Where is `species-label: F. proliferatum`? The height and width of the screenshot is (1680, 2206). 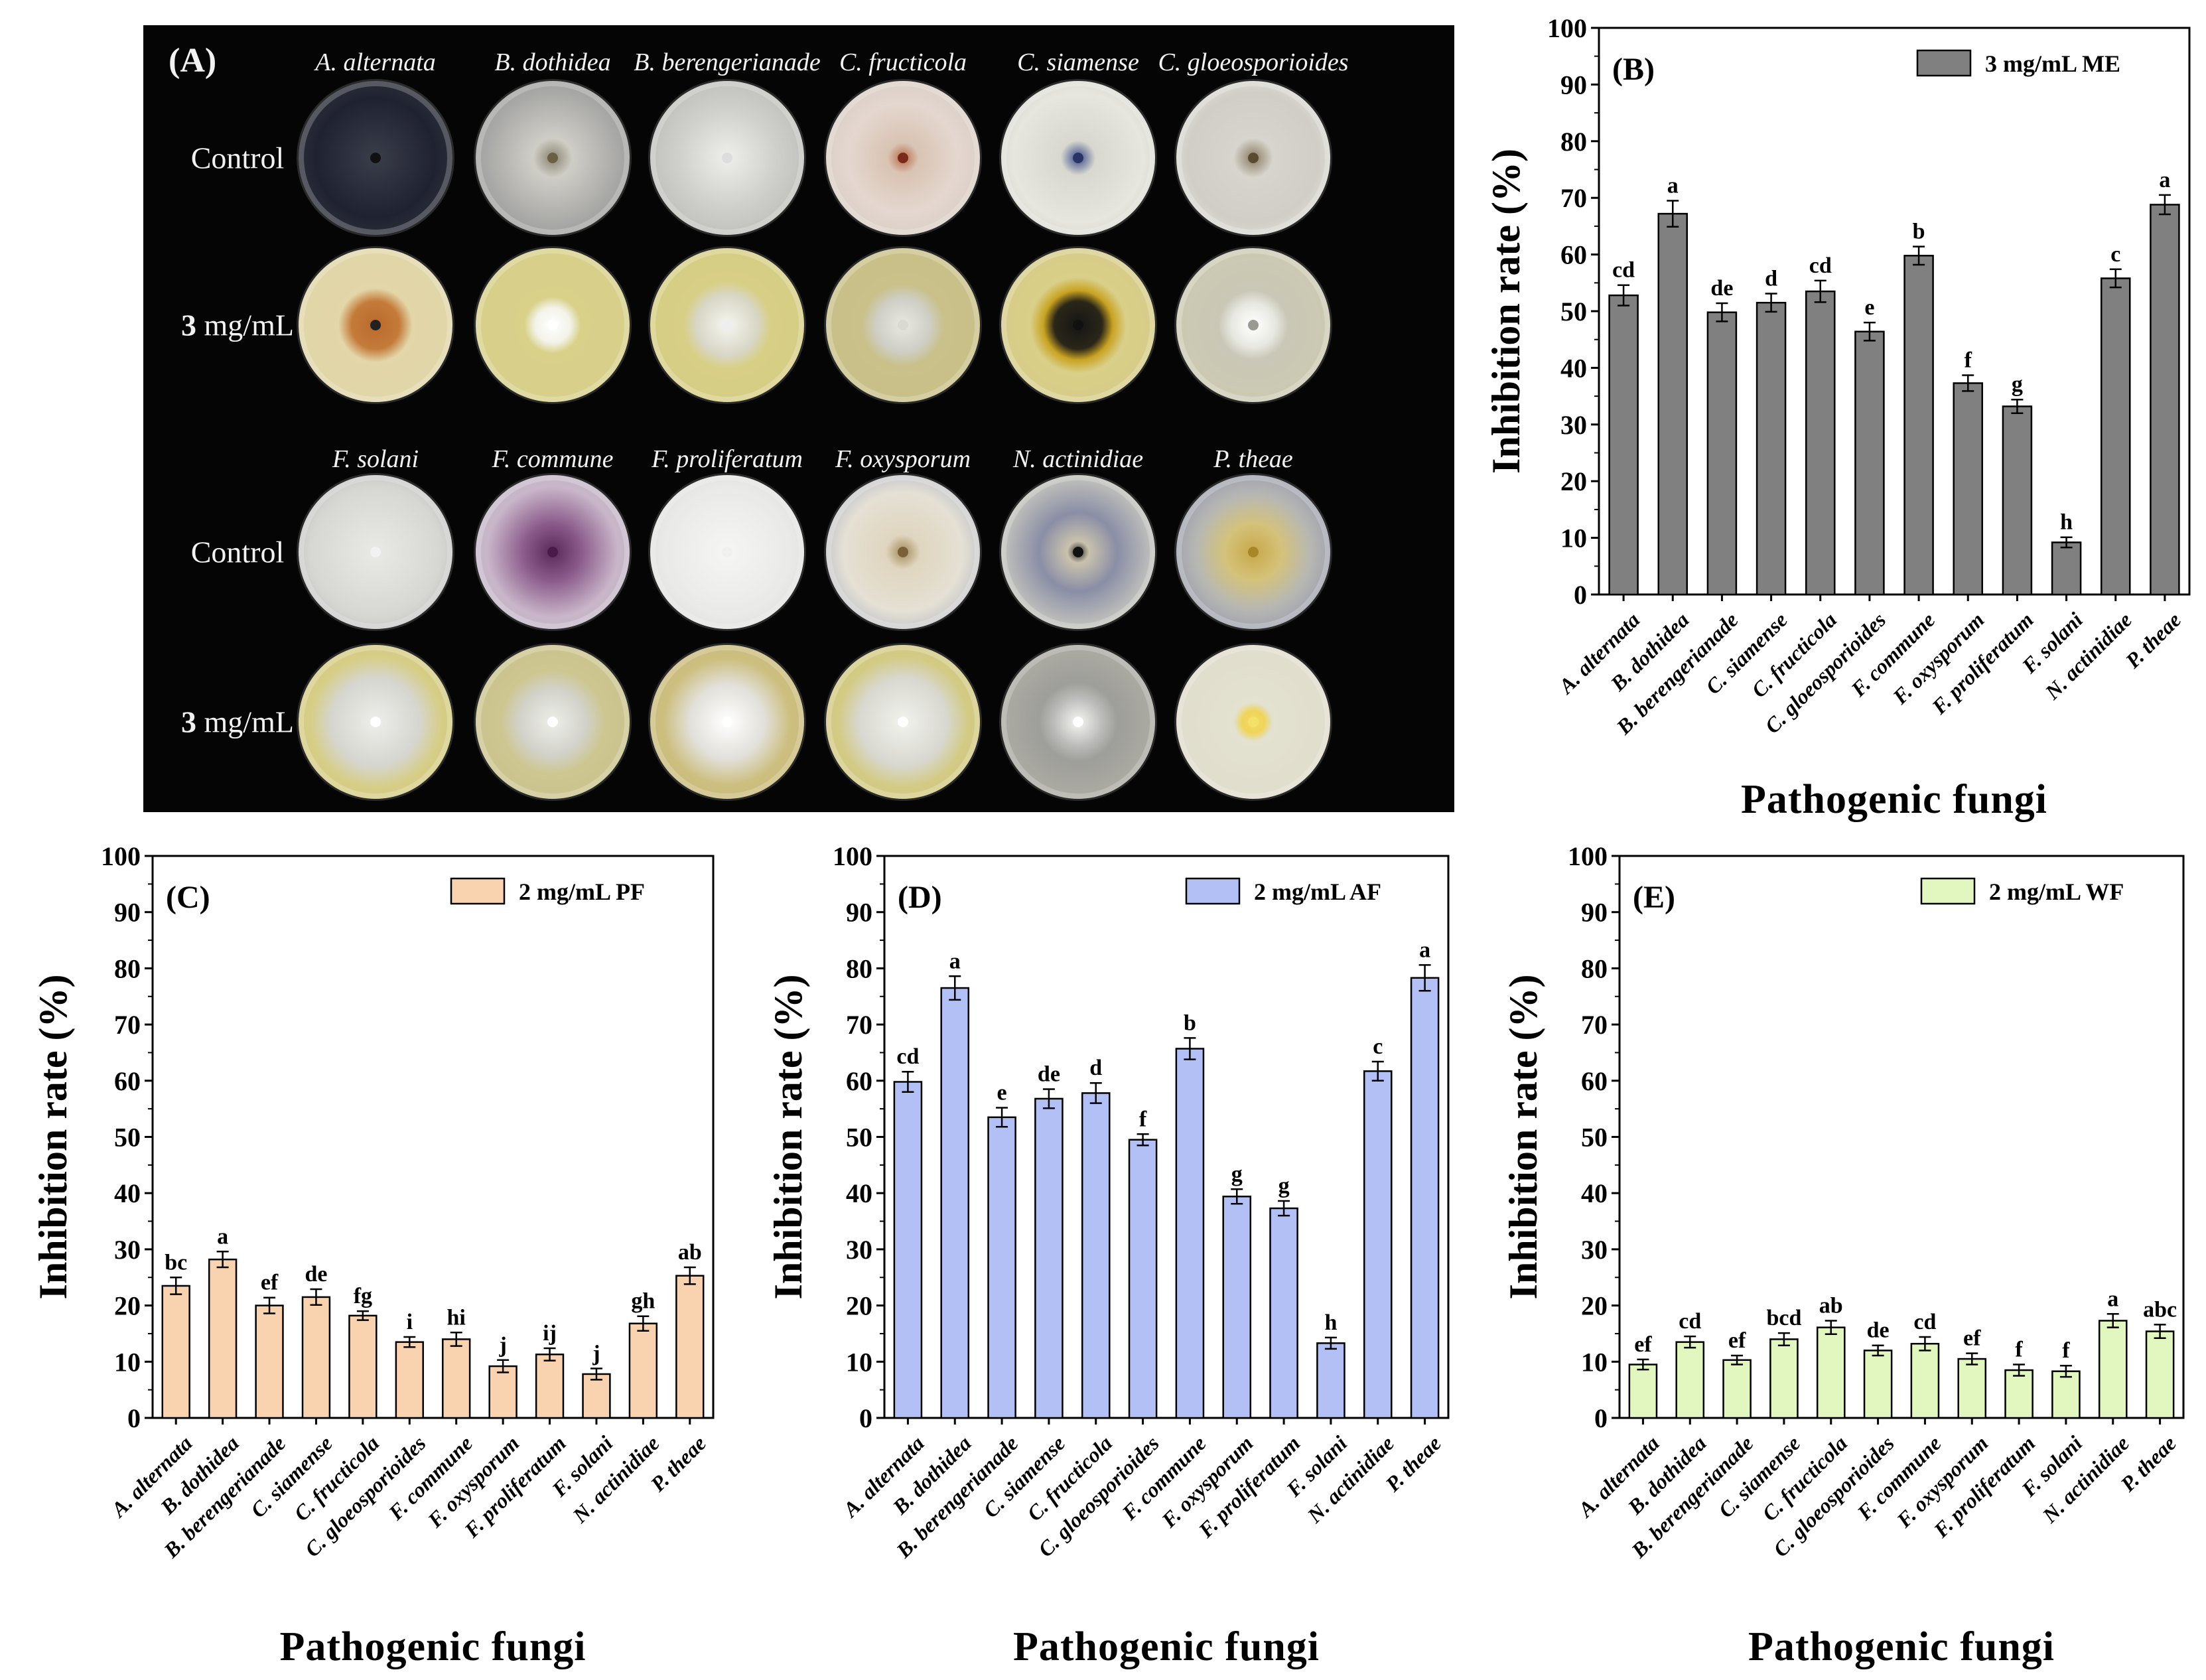
species-label: F. proliferatum is located at coordinates (727, 459).